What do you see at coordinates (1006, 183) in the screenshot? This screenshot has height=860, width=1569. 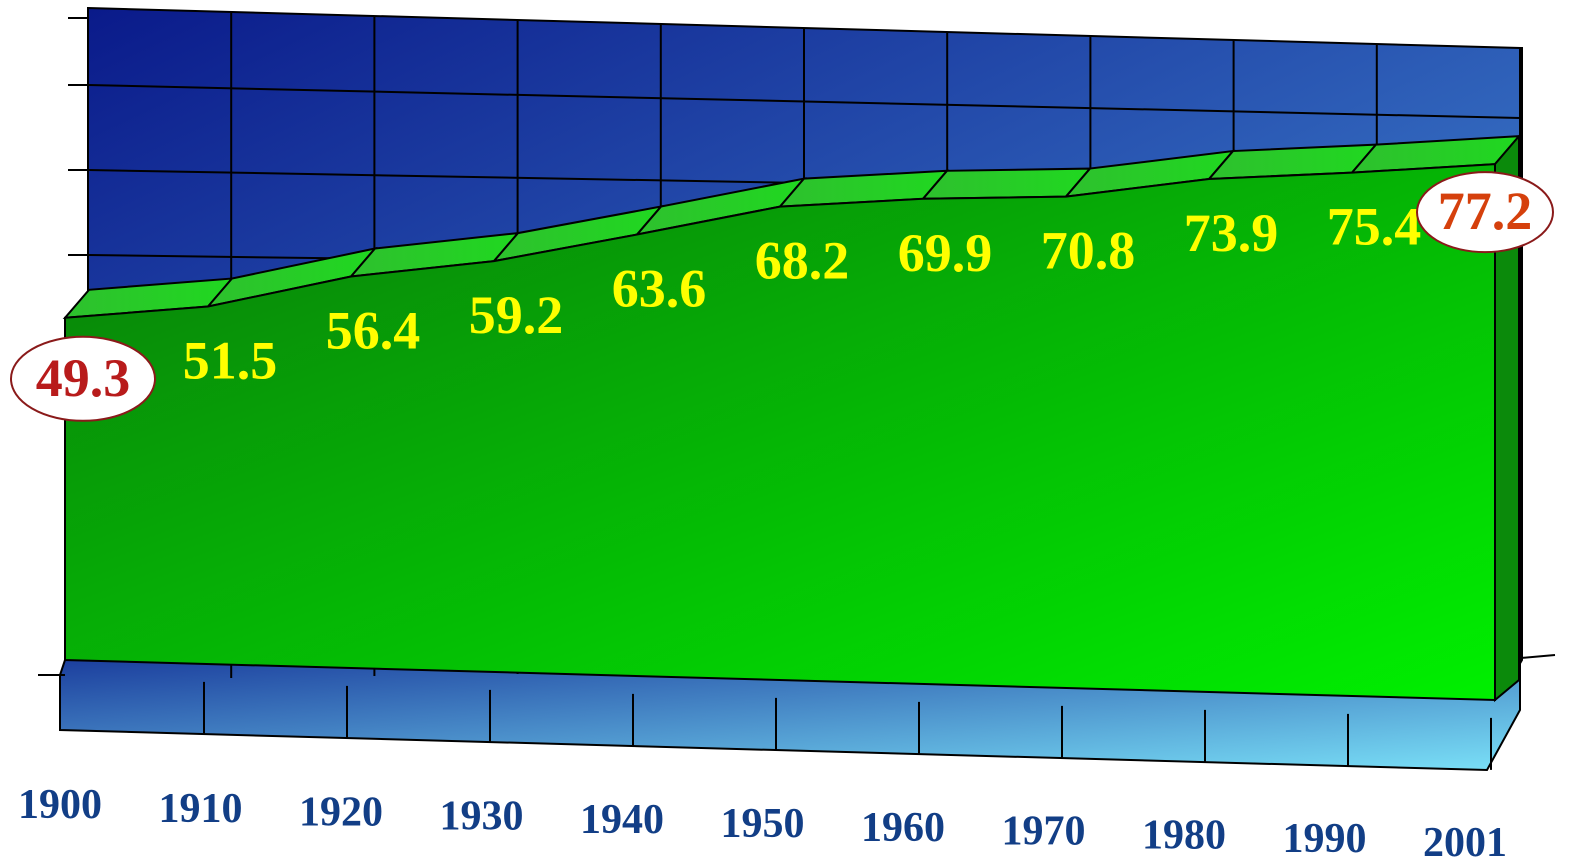 I see `area-top-segment` at bounding box center [1006, 183].